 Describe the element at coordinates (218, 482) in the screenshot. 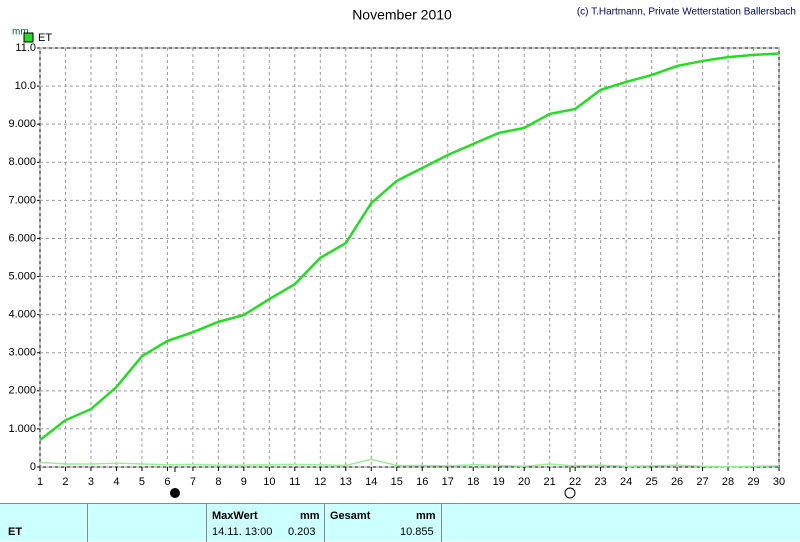

I see `x-tick-label: 8` at that location.